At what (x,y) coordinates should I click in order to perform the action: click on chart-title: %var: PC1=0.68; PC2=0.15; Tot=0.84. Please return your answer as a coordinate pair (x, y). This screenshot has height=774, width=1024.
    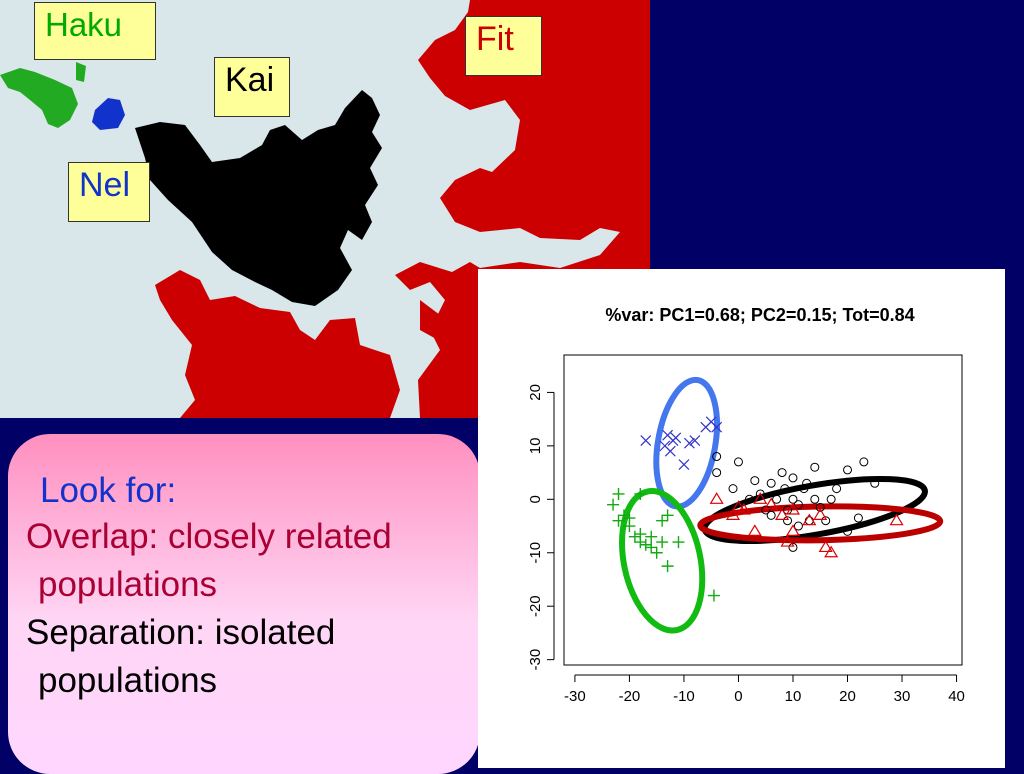
    Looking at the image, I should click on (759, 315).